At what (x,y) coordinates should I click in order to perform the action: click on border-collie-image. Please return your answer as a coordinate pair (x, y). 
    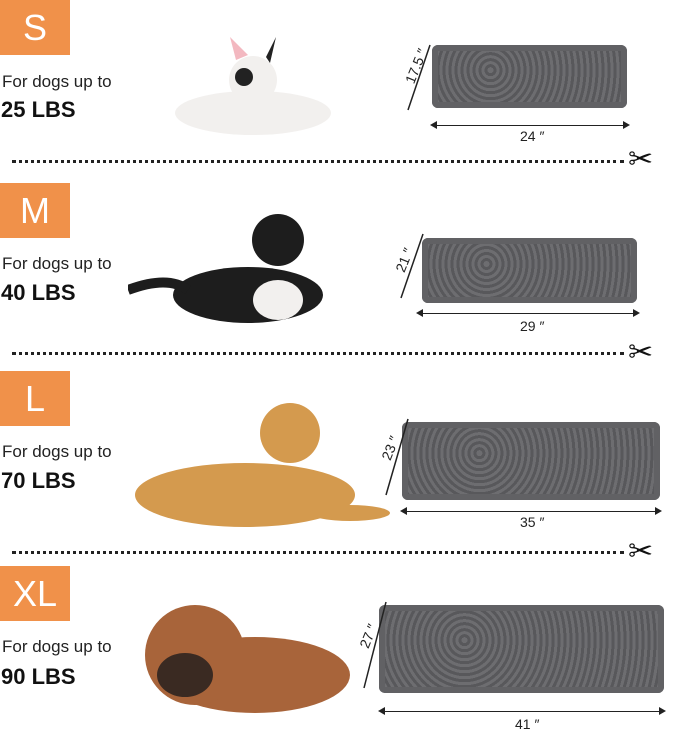
    Looking at the image, I should click on (225, 268).